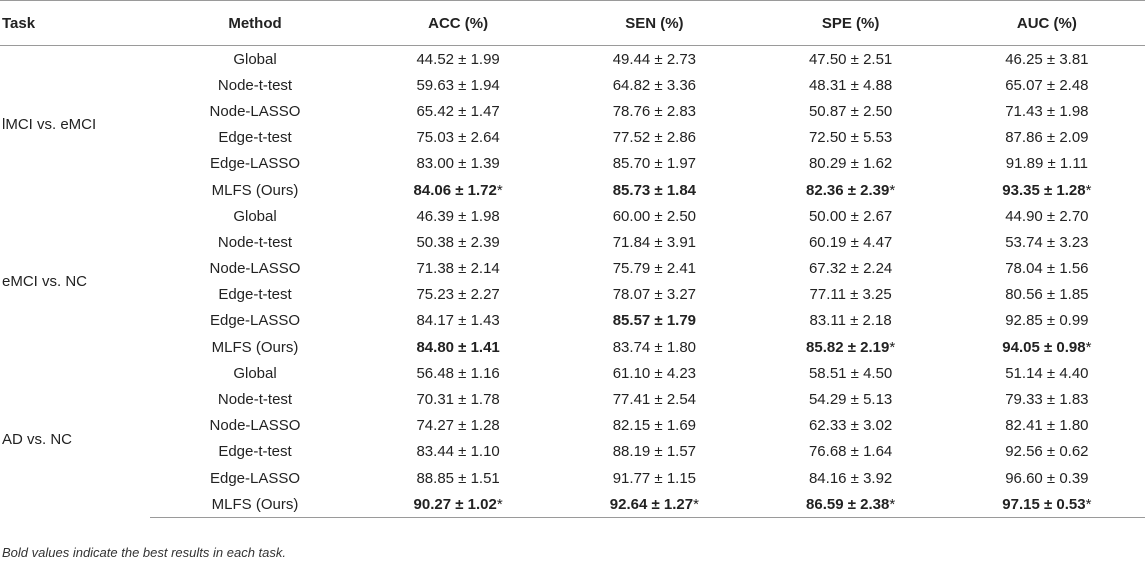 Image resolution: width=1145 pixels, height=563 pixels. What do you see at coordinates (1047, 85) in the screenshot?
I see `metric-value: 65.07 ± 2.48` at bounding box center [1047, 85].